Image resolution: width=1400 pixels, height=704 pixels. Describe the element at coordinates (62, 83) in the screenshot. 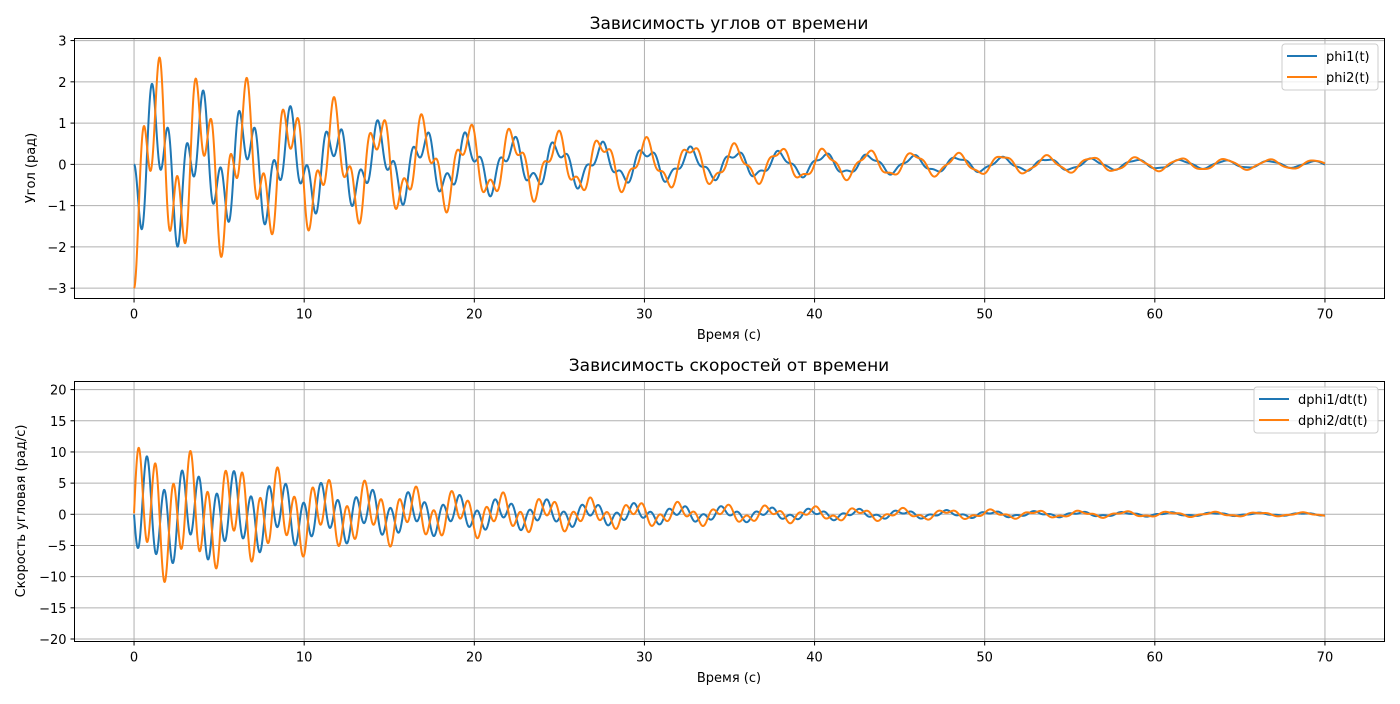

I see `y-tick-label: 2` at that location.